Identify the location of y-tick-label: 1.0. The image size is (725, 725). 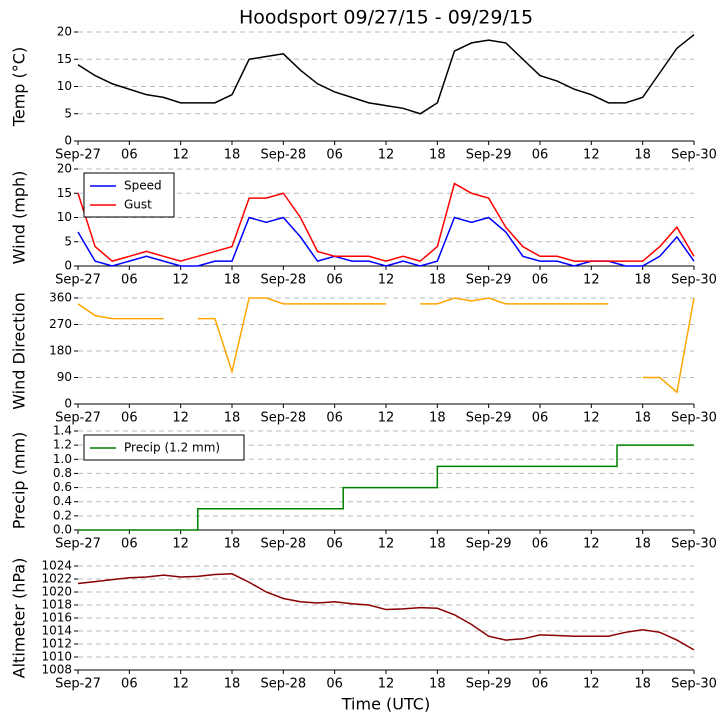
(62, 459).